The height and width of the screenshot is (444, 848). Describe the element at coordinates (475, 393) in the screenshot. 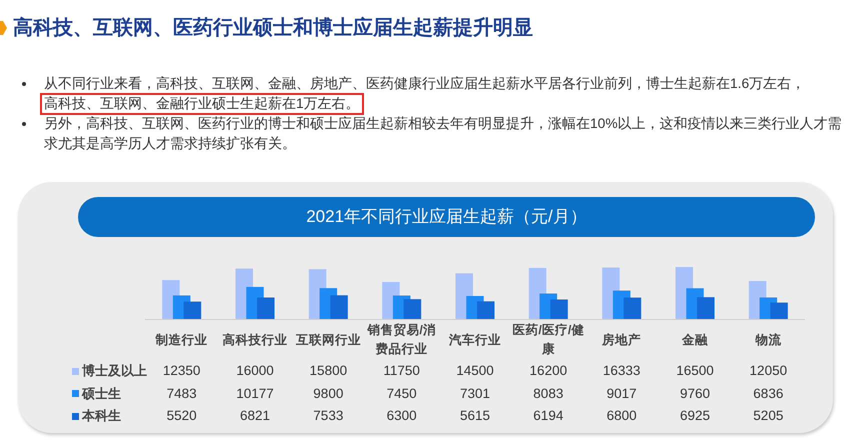

I see `data-label: 7301` at that location.